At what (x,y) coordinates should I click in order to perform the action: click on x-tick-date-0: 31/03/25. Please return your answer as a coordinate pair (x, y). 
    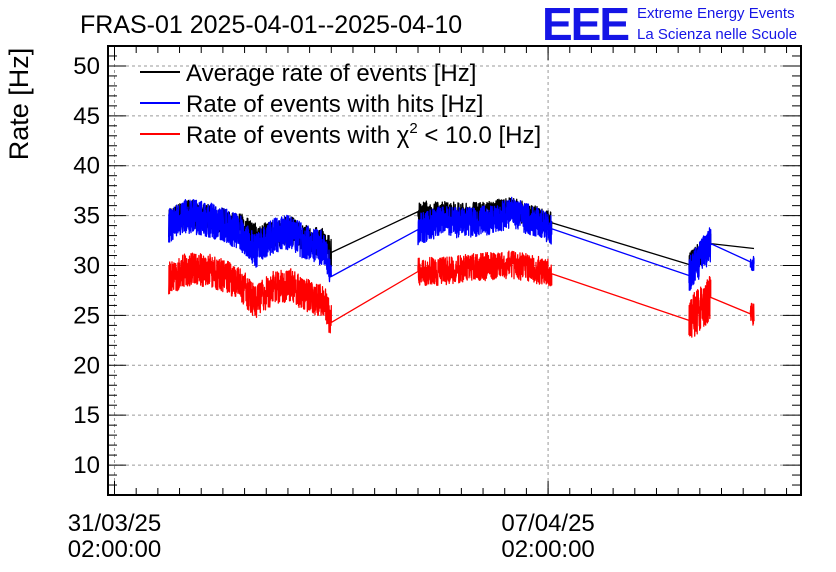
    Looking at the image, I should click on (114, 523).